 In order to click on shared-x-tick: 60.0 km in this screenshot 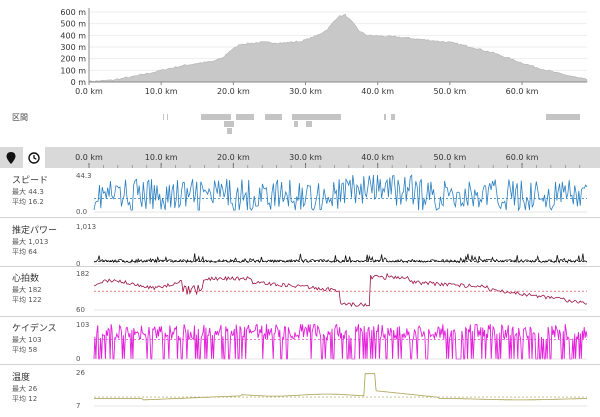, I will do `click(522, 157)`.